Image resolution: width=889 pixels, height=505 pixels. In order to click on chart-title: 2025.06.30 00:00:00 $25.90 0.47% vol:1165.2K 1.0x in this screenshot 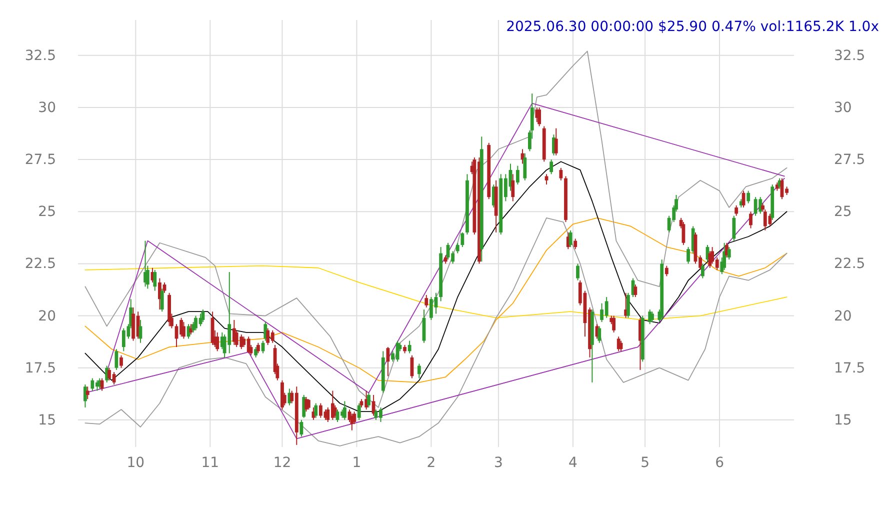, I will do `click(692, 27)`.